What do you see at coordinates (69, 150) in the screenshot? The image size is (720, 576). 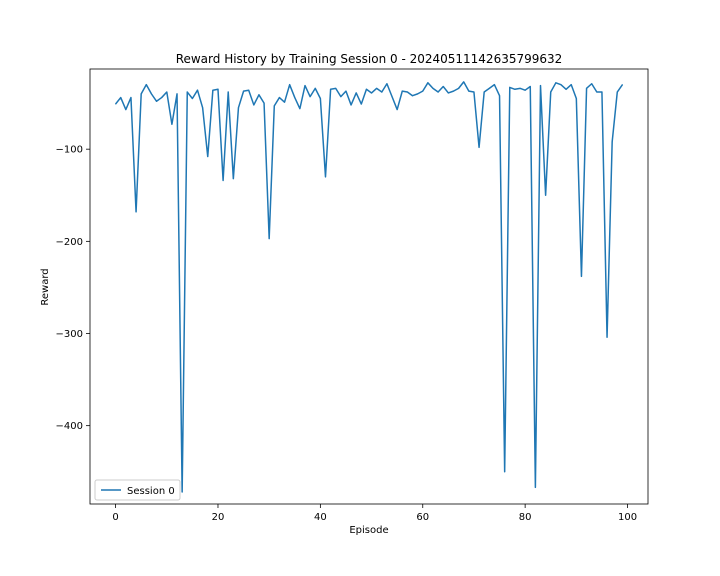 I see `y-tick-label: −100` at bounding box center [69, 150].